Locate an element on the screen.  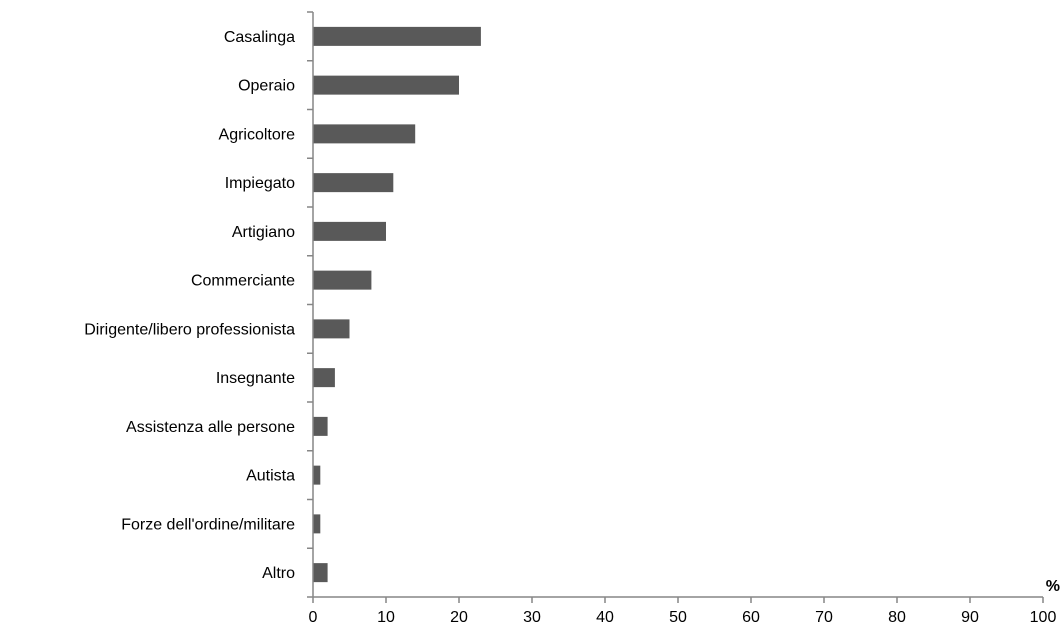
bars-layer is located at coordinates (397, 304).